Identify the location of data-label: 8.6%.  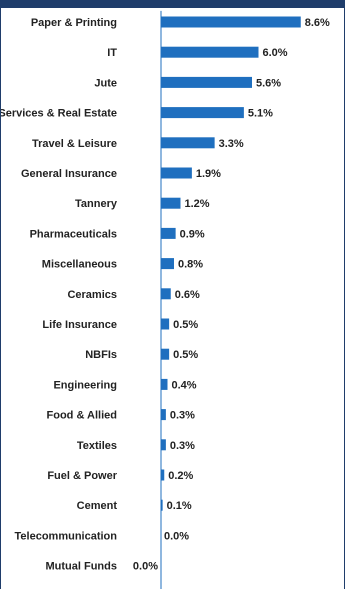
(317, 23).